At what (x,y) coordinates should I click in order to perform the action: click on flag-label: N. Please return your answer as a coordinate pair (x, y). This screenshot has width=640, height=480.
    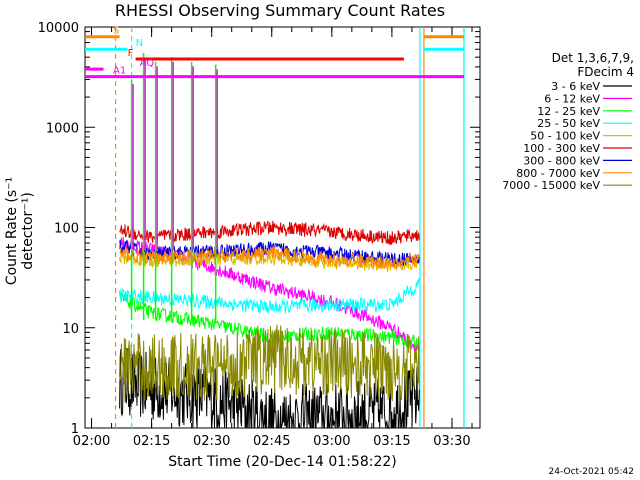
    Looking at the image, I should click on (139, 43).